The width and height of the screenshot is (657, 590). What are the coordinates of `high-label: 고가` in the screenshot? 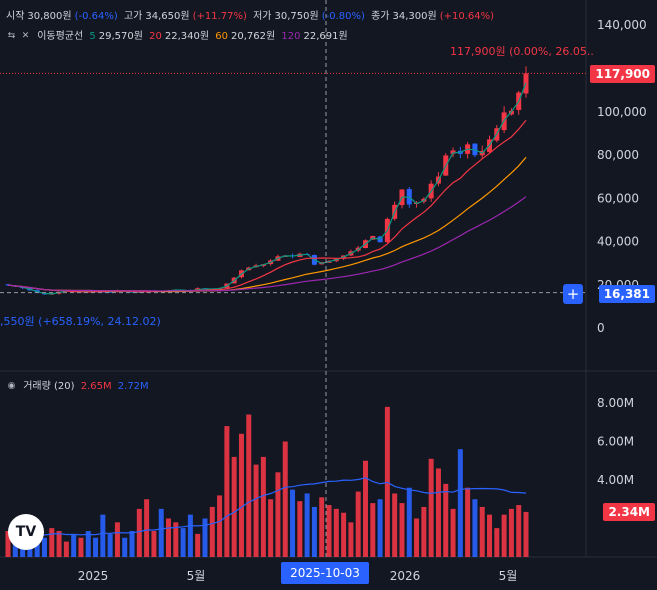 It's located at (133, 16).